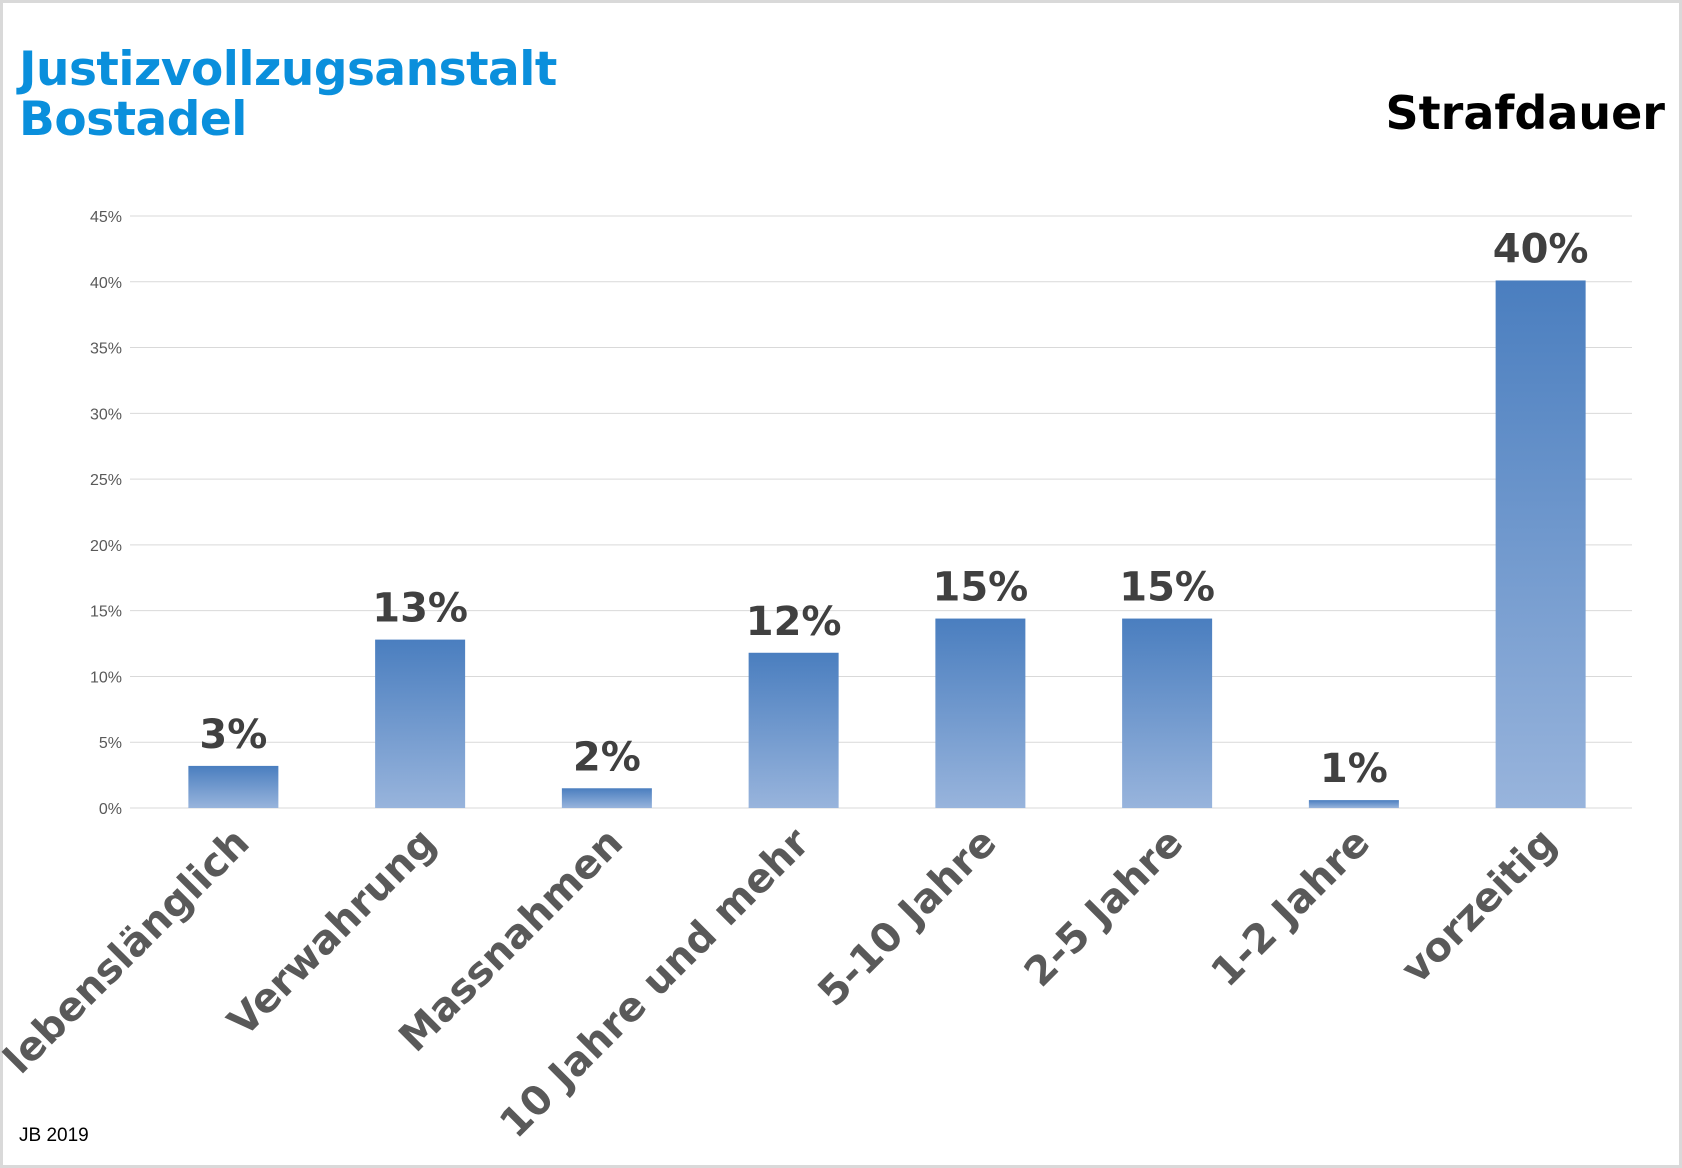 The height and width of the screenshot is (1168, 1682). What do you see at coordinates (794, 622) in the screenshot?
I see `data-label: 12%` at bounding box center [794, 622].